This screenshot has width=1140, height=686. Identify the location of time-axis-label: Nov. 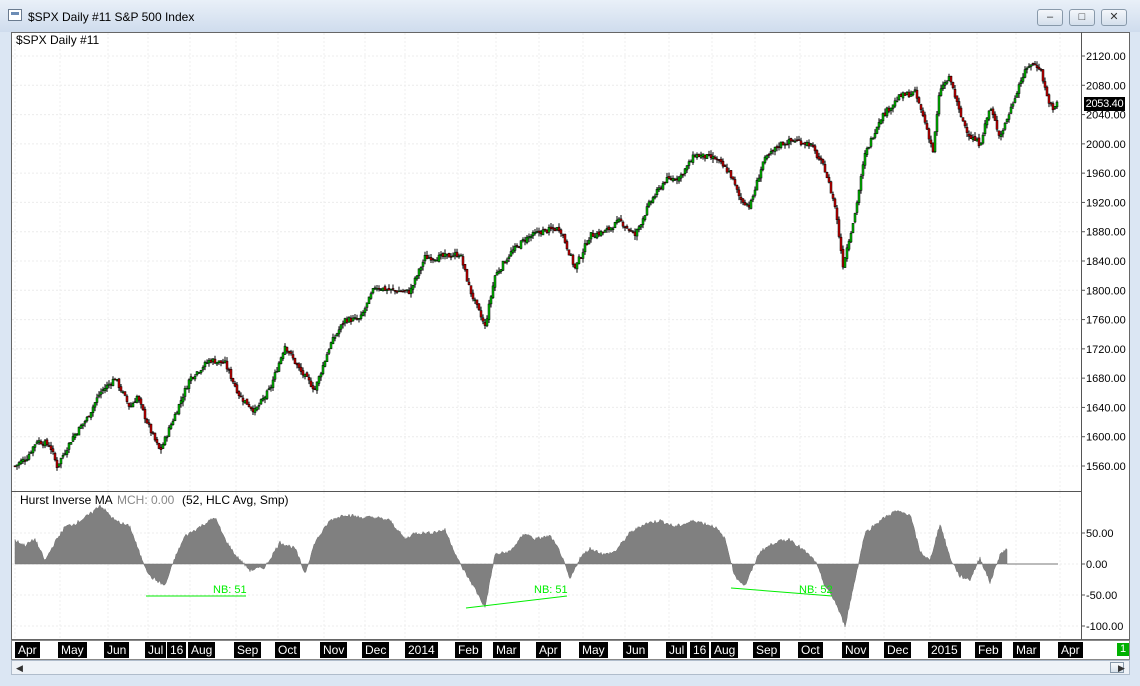
(856, 650).